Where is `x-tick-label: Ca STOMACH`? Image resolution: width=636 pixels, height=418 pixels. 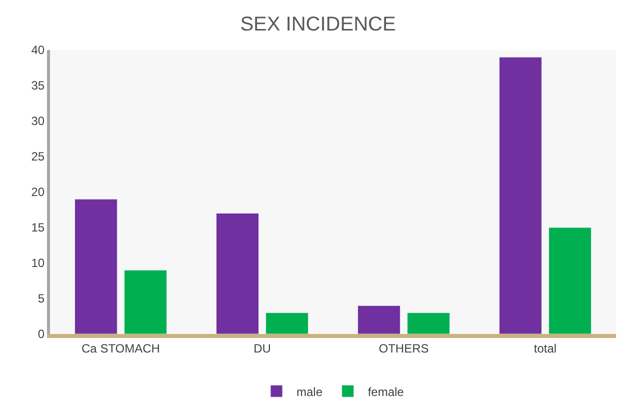
x-tick-label: Ca STOMACH is located at coordinates (121, 348).